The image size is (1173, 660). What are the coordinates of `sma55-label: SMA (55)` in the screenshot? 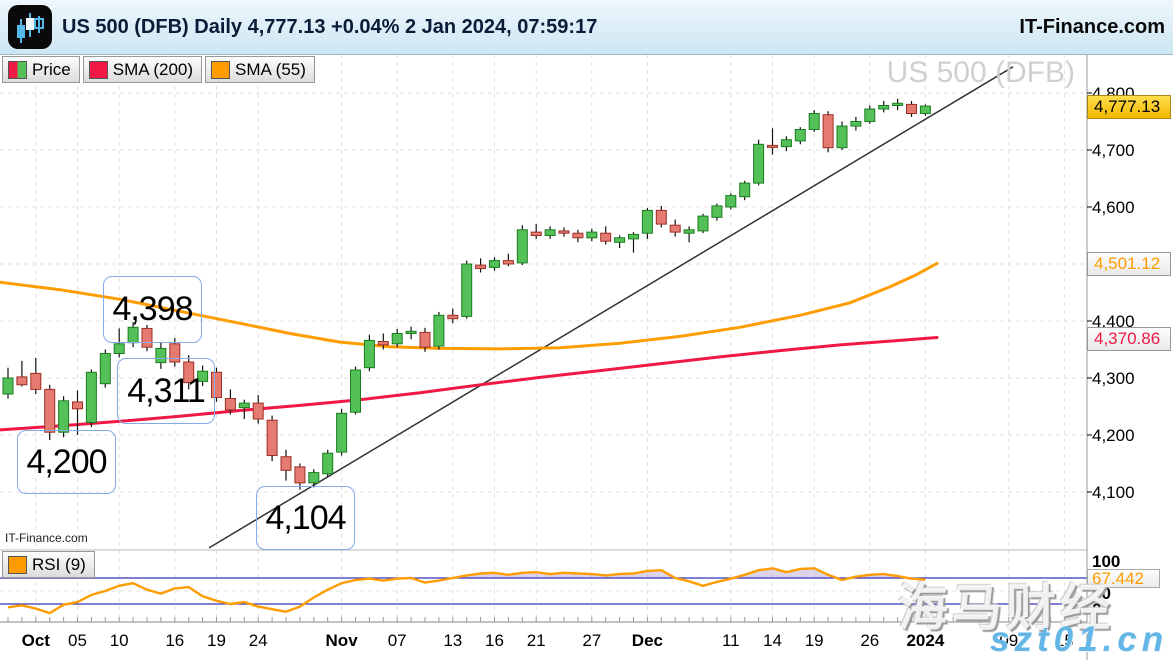 It's located at (270, 69).